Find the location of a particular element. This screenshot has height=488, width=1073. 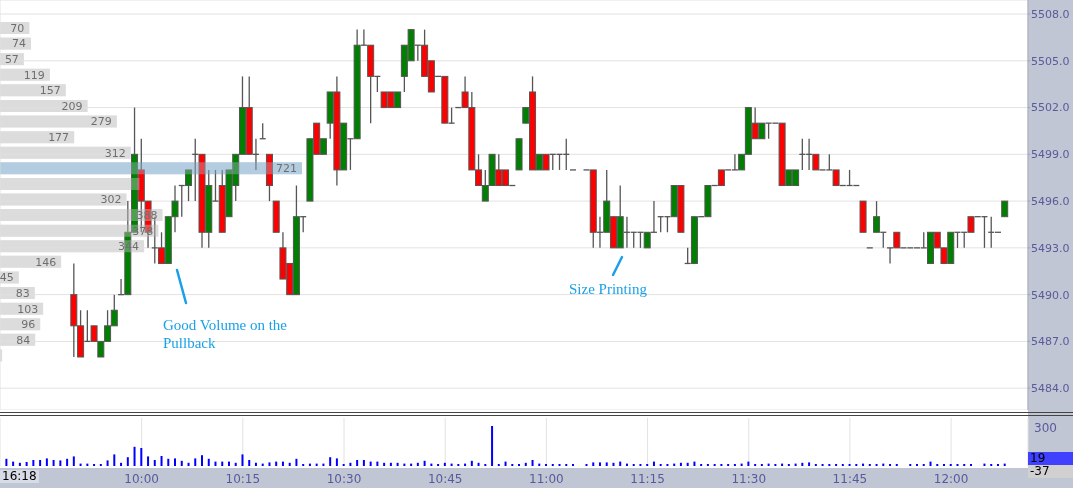

annotation: Size Printing is located at coordinates (608, 289).